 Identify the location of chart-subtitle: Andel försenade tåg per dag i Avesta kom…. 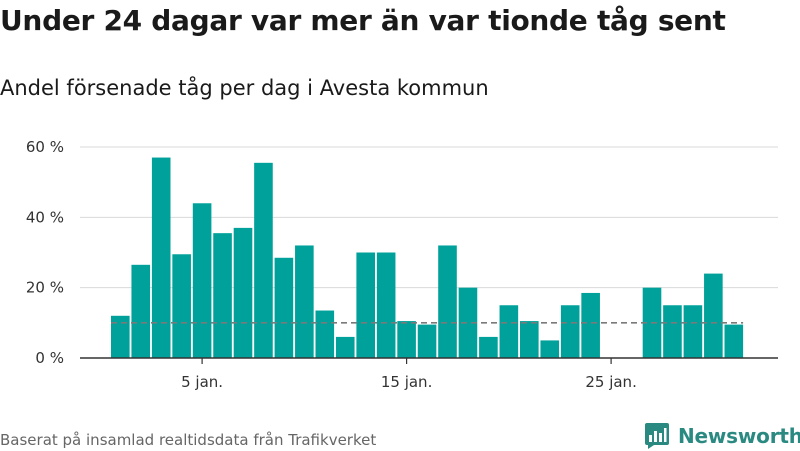
(244, 88).